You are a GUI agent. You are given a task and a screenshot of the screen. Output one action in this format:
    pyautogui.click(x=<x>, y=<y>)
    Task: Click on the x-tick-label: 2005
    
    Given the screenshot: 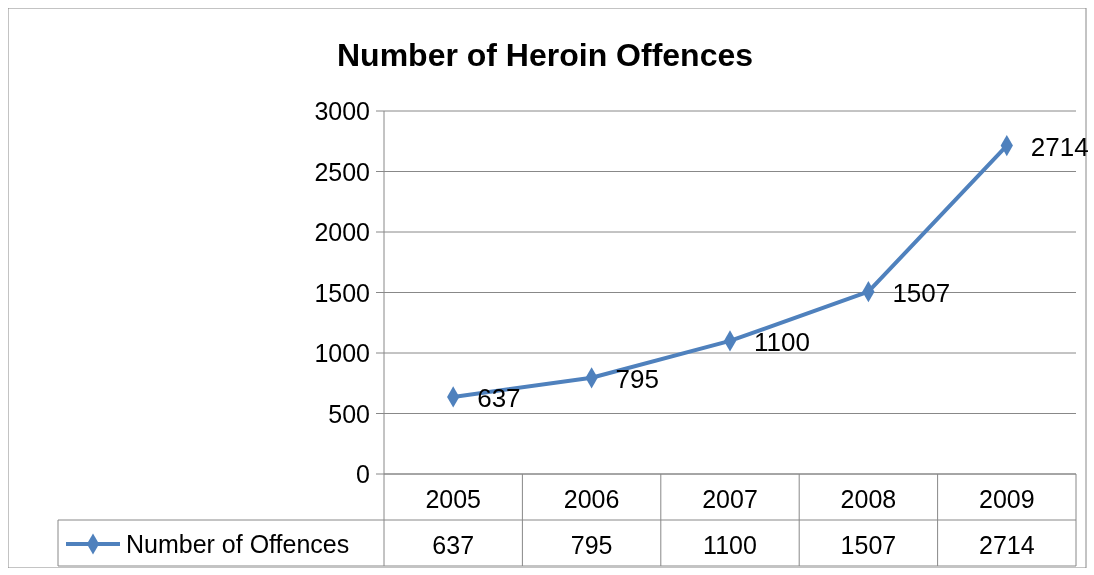 What is the action you would take?
    pyautogui.click(x=453, y=499)
    